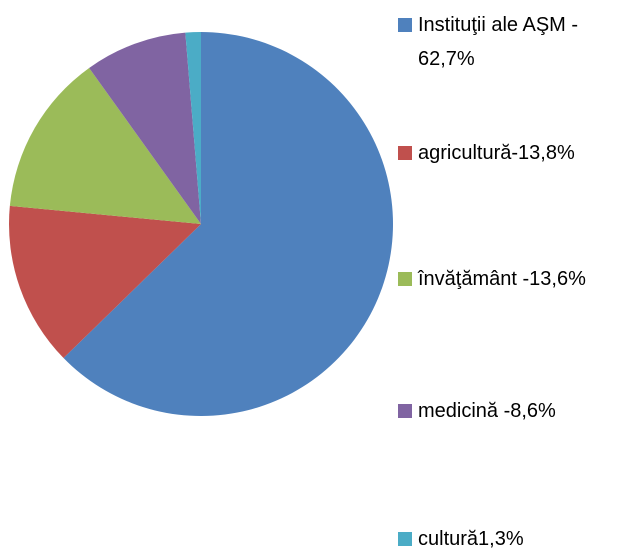 This screenshot has height=556, width=644. What do you see at coordinates (487, 411) in the screenshot?
I see `legend-label: medicină -8,6%` at bounding box center [487, 411].